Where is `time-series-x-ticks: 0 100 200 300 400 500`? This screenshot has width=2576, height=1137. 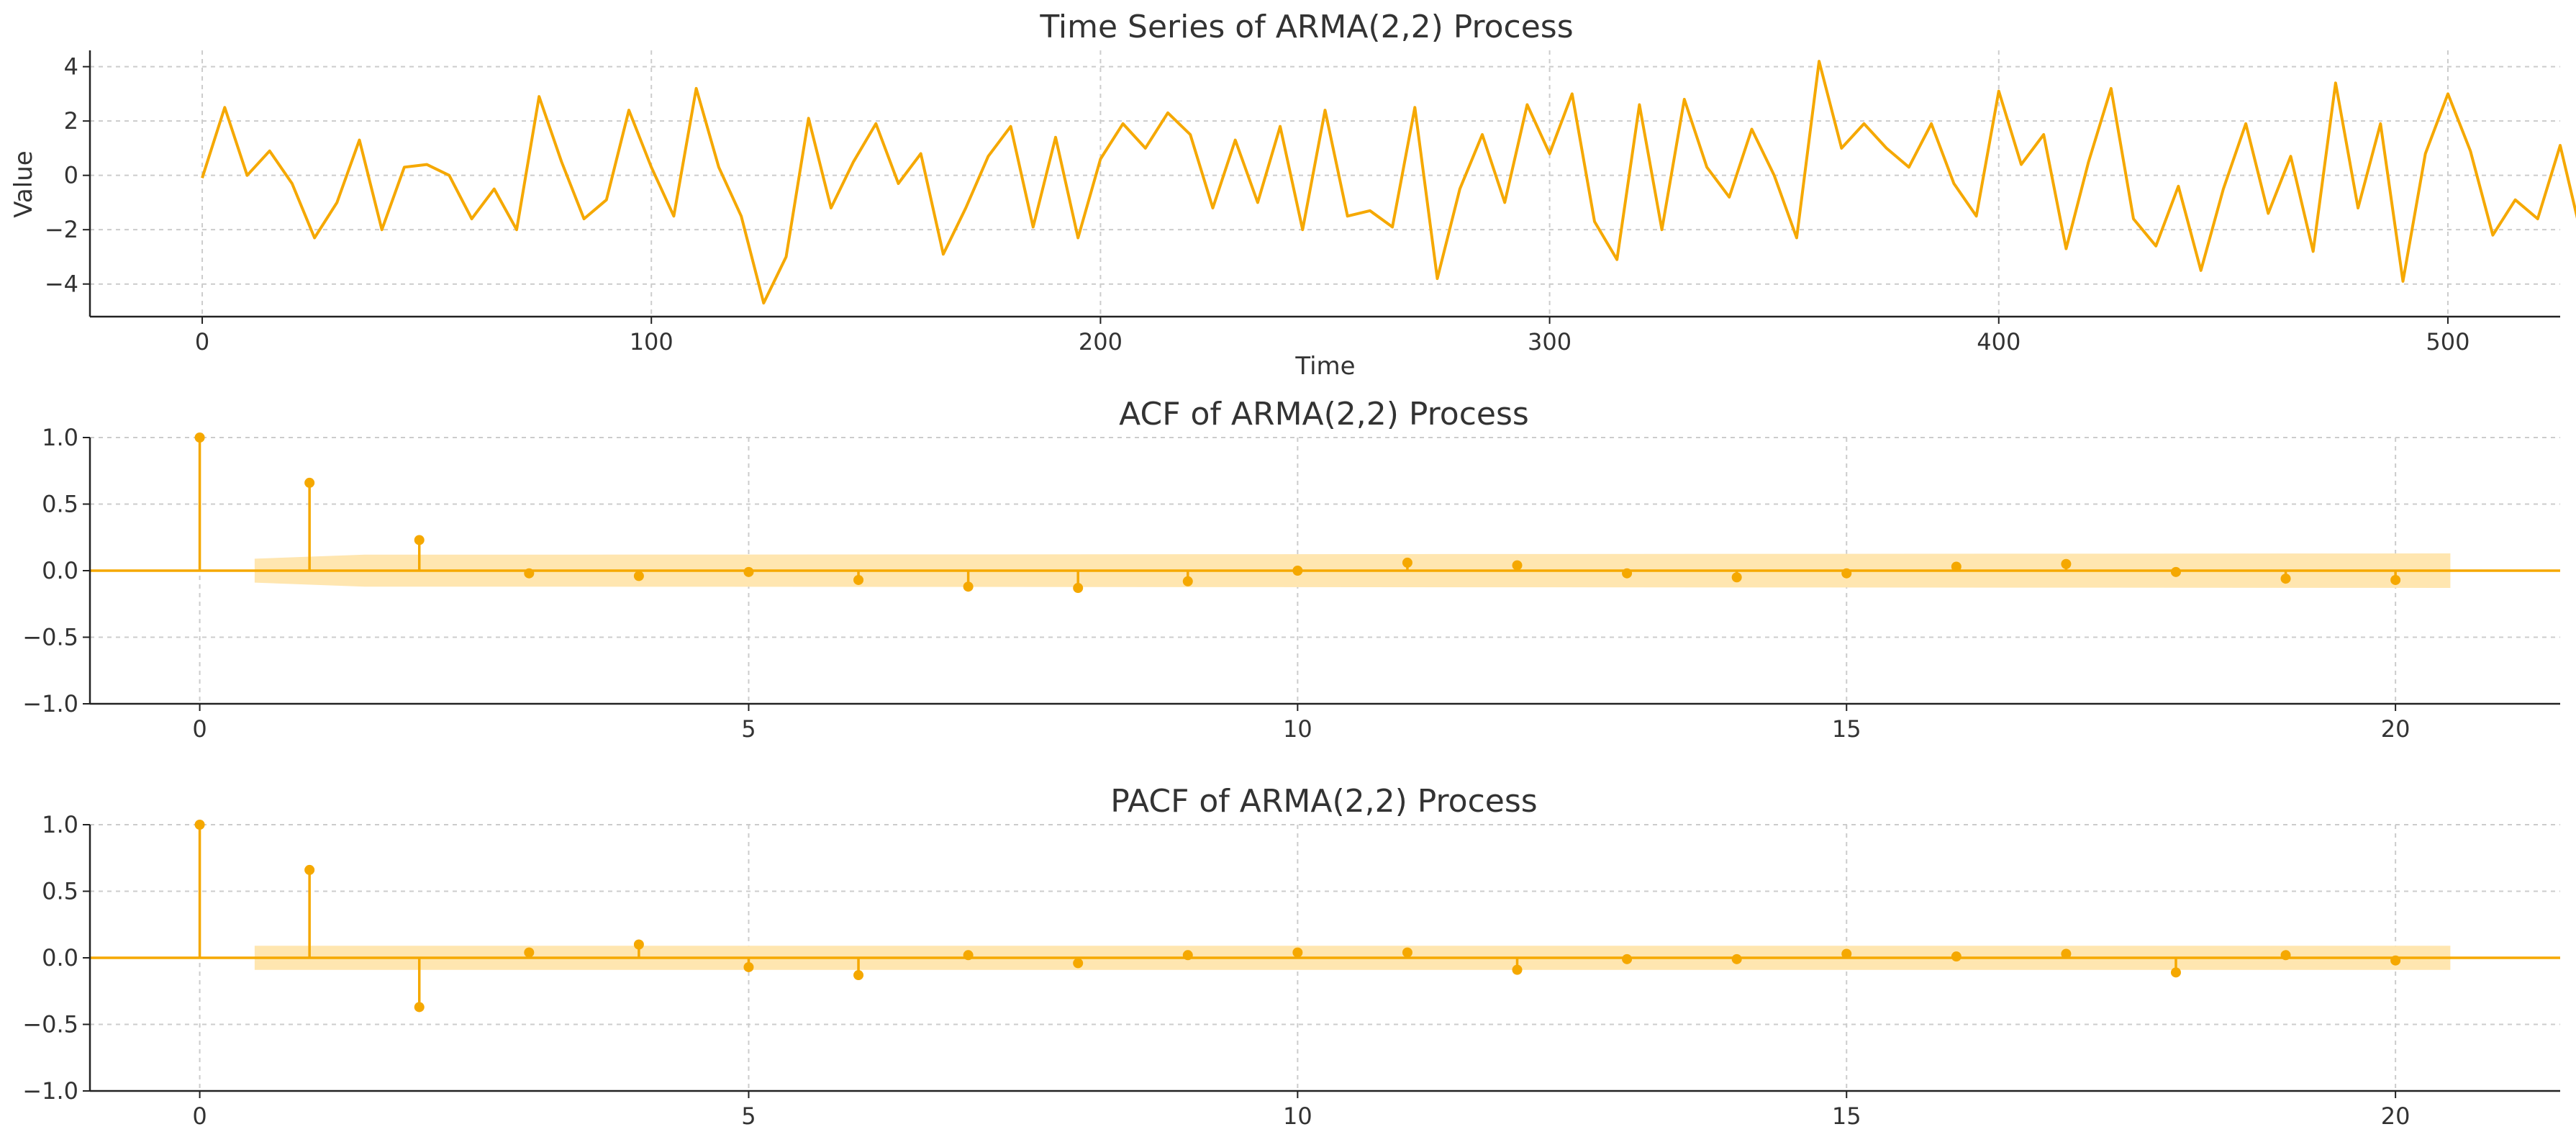 time-series-x-ticks: 0 100 200 300 400 500 is located at coordinates (1332, 336).